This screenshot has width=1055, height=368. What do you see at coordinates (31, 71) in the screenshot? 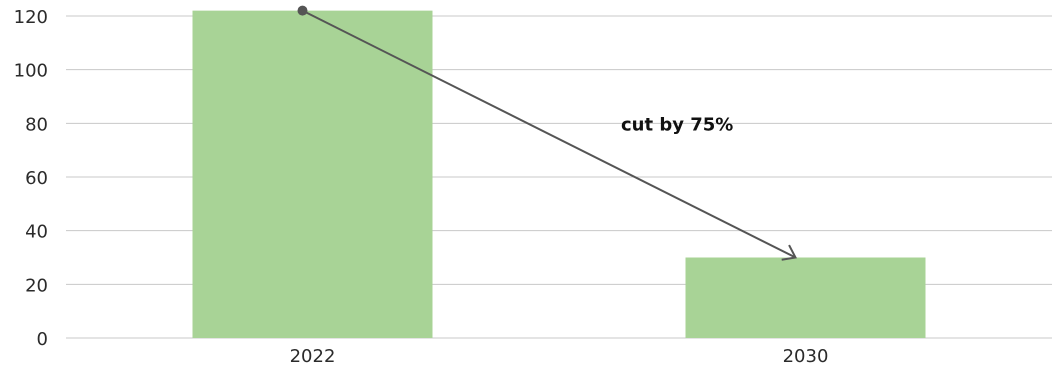
I see `y-tick-label: 100` at bounding box center [31, 71].